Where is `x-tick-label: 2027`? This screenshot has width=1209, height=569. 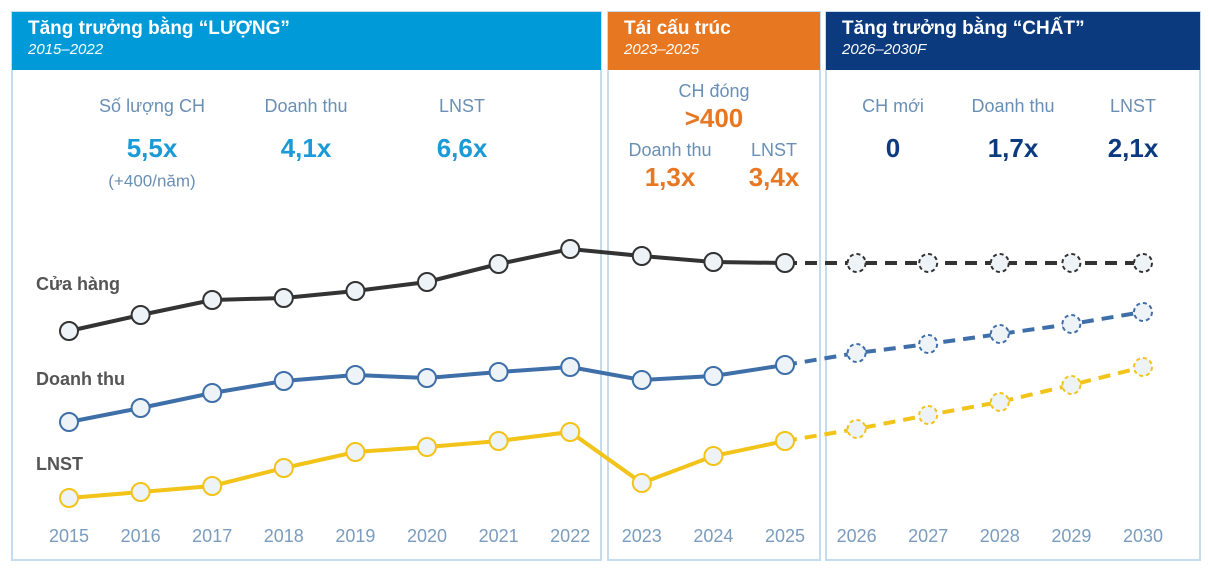 x-tick-label: 2027 is located at coordinates (928, 536).